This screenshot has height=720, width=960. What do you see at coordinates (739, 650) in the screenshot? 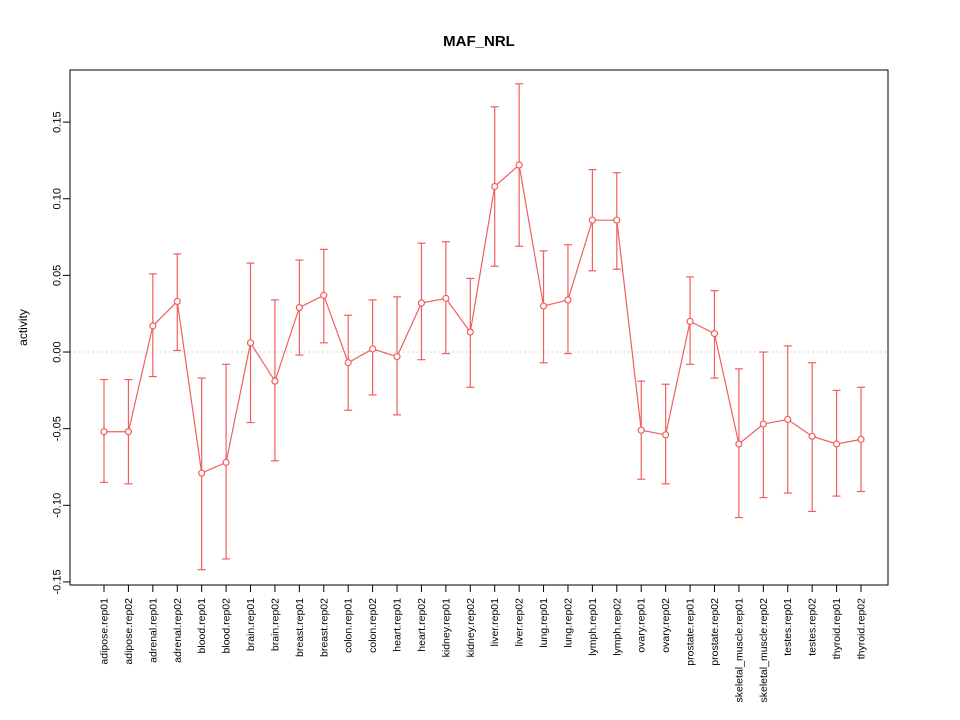
I see `x-tick-label: skeletal_muscle.rep01` at bounding box center [739, 650].